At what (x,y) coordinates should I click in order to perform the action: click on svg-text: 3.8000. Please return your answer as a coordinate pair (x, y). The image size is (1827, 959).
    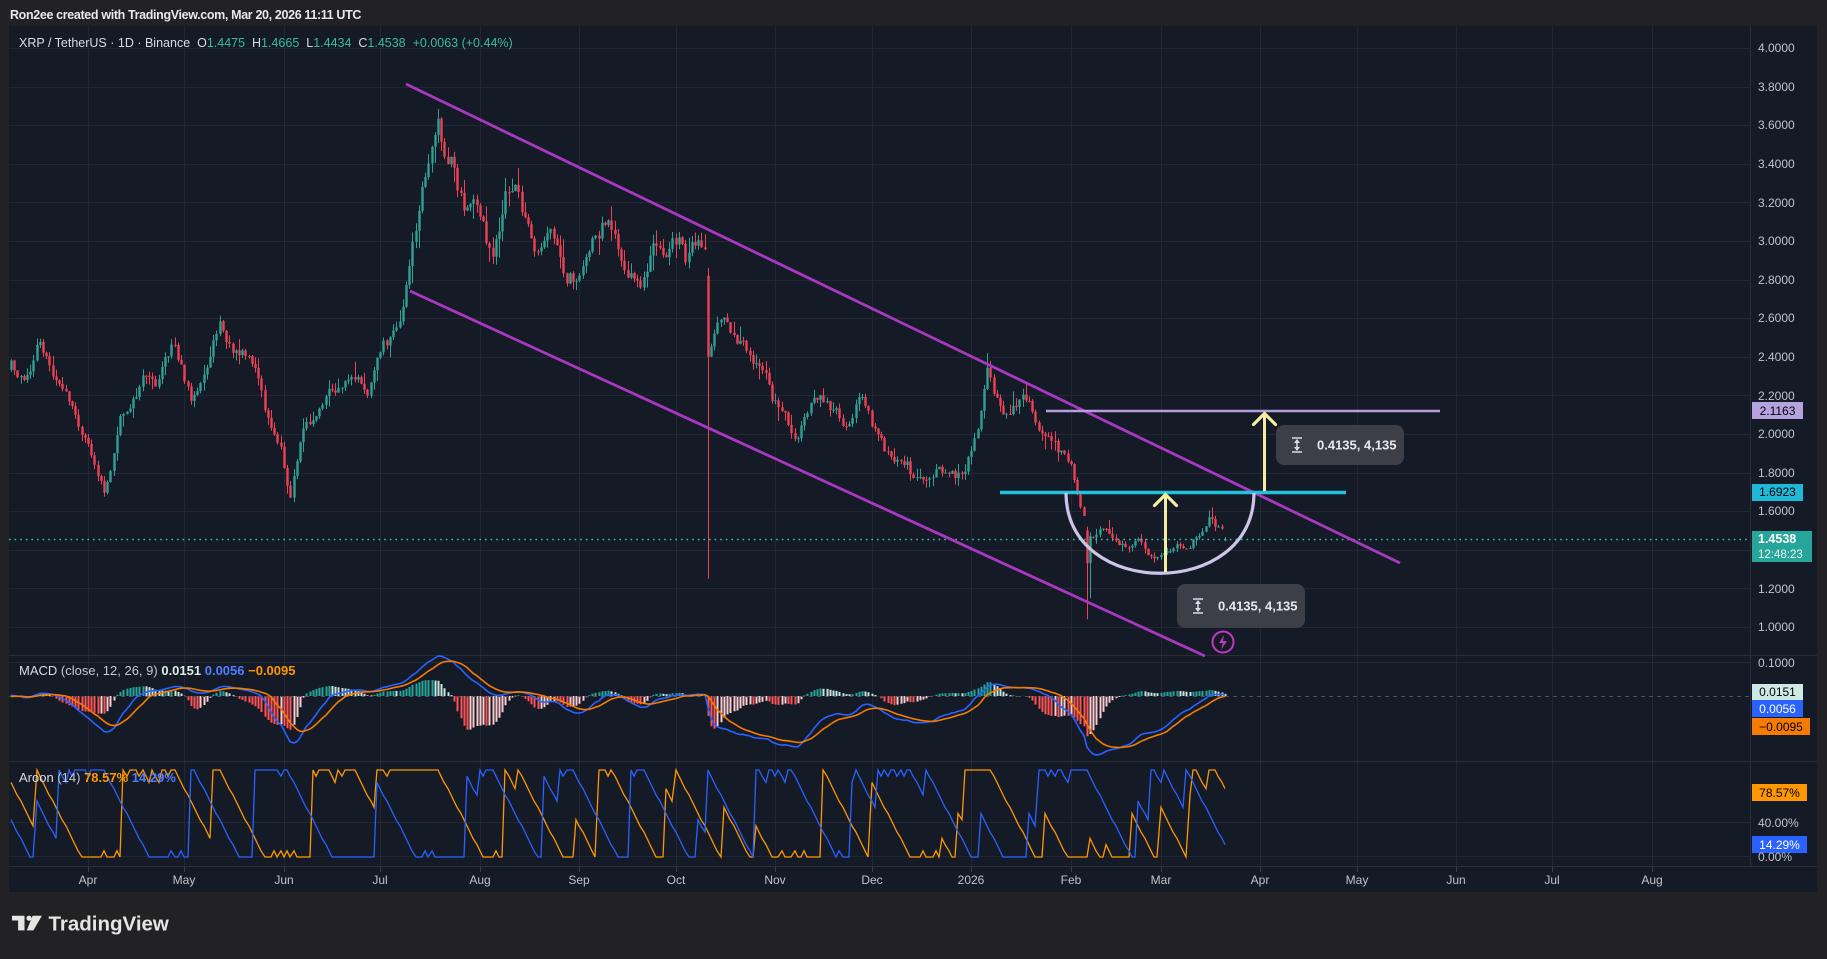
    Looking at the image, I should click on (1776, 87).